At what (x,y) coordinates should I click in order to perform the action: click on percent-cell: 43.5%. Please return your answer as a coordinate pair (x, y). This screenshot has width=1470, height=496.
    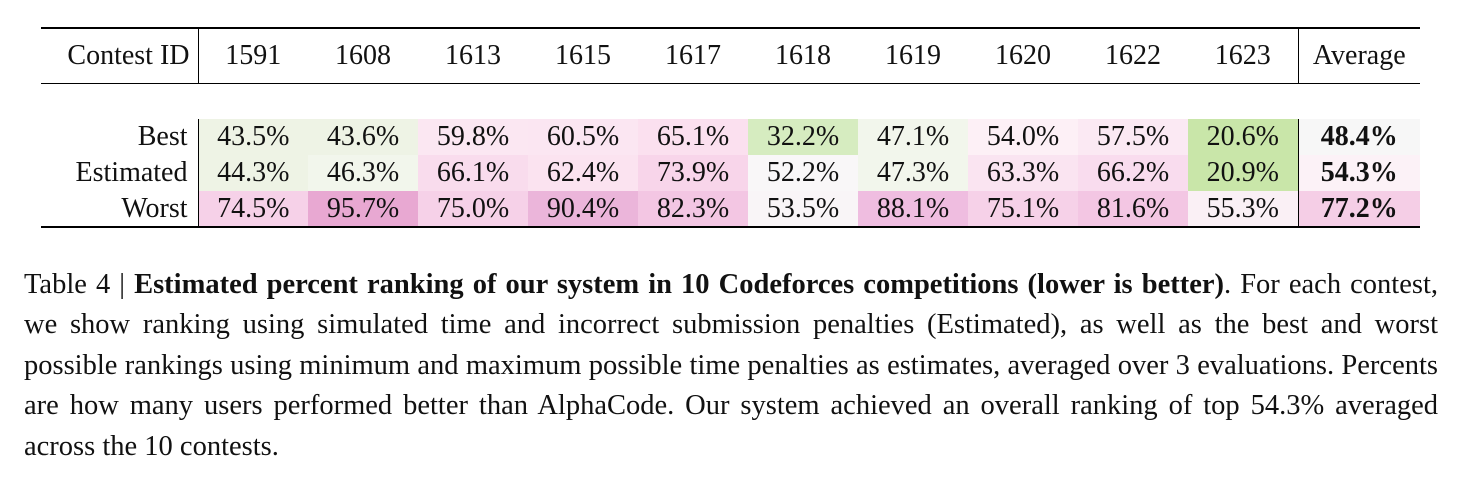
    Looking at the image, I should click on (252, 137).